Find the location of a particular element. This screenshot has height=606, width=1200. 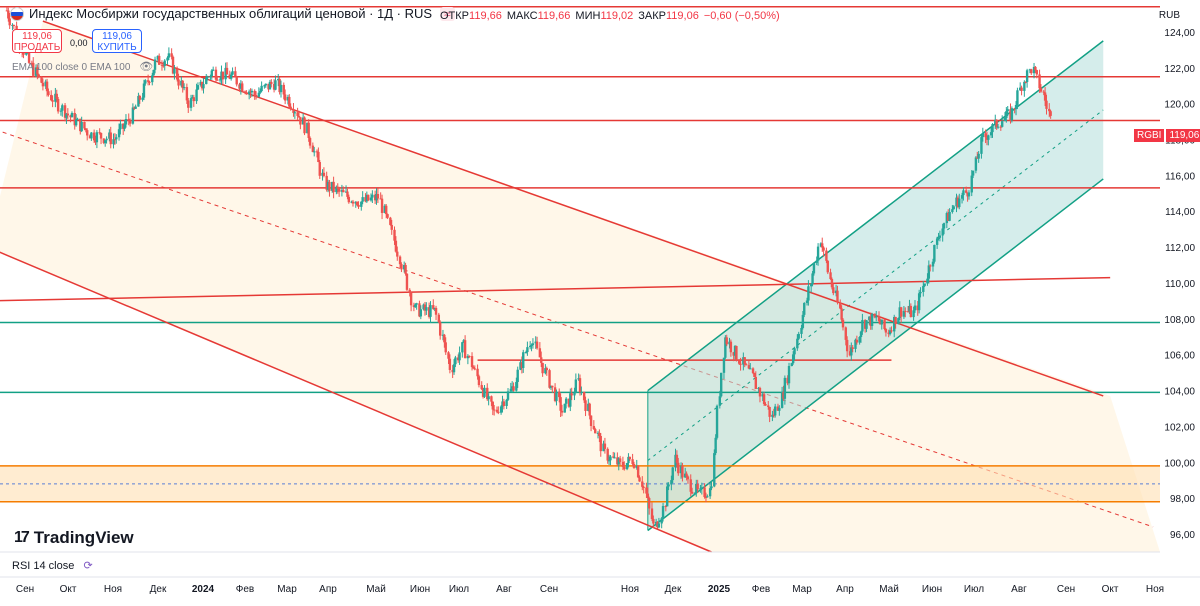

tradingview-logo: 17 TradingView is located at coordinates (74, 538).